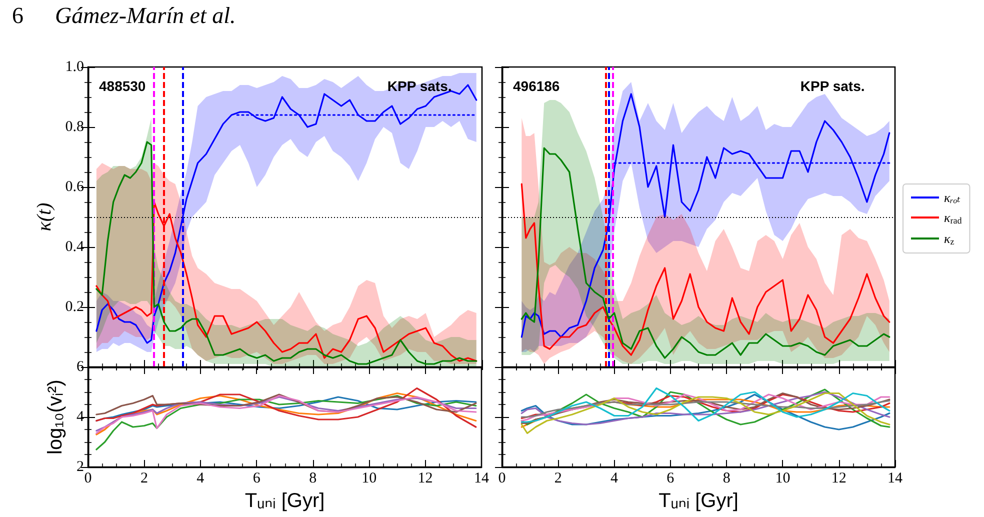 This screenshot has height=517, width=984. I want to click on y-axis-title: κ(t), so click(44, 217).